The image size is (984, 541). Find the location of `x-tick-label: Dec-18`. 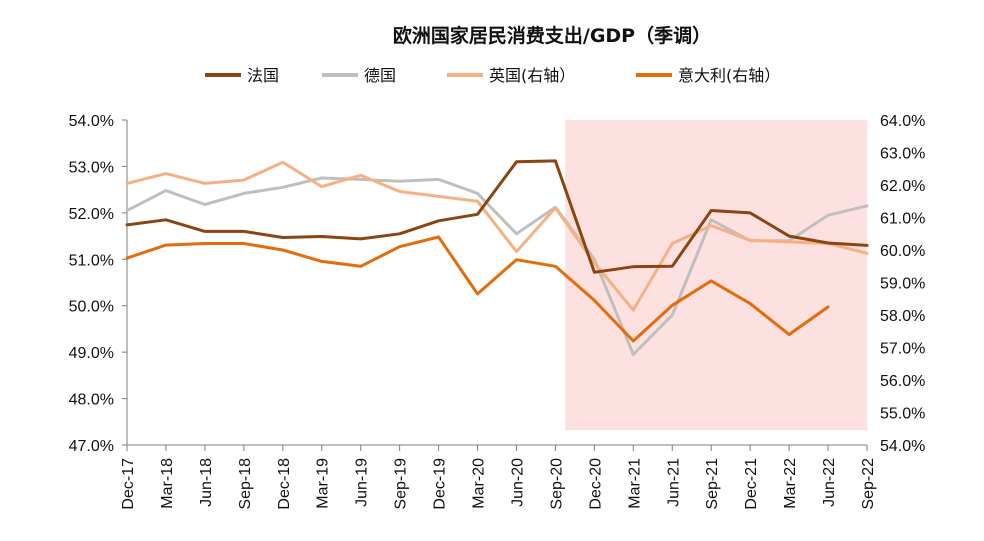

x-tick-label: Dec-18 is located at coordinates (284, 484).